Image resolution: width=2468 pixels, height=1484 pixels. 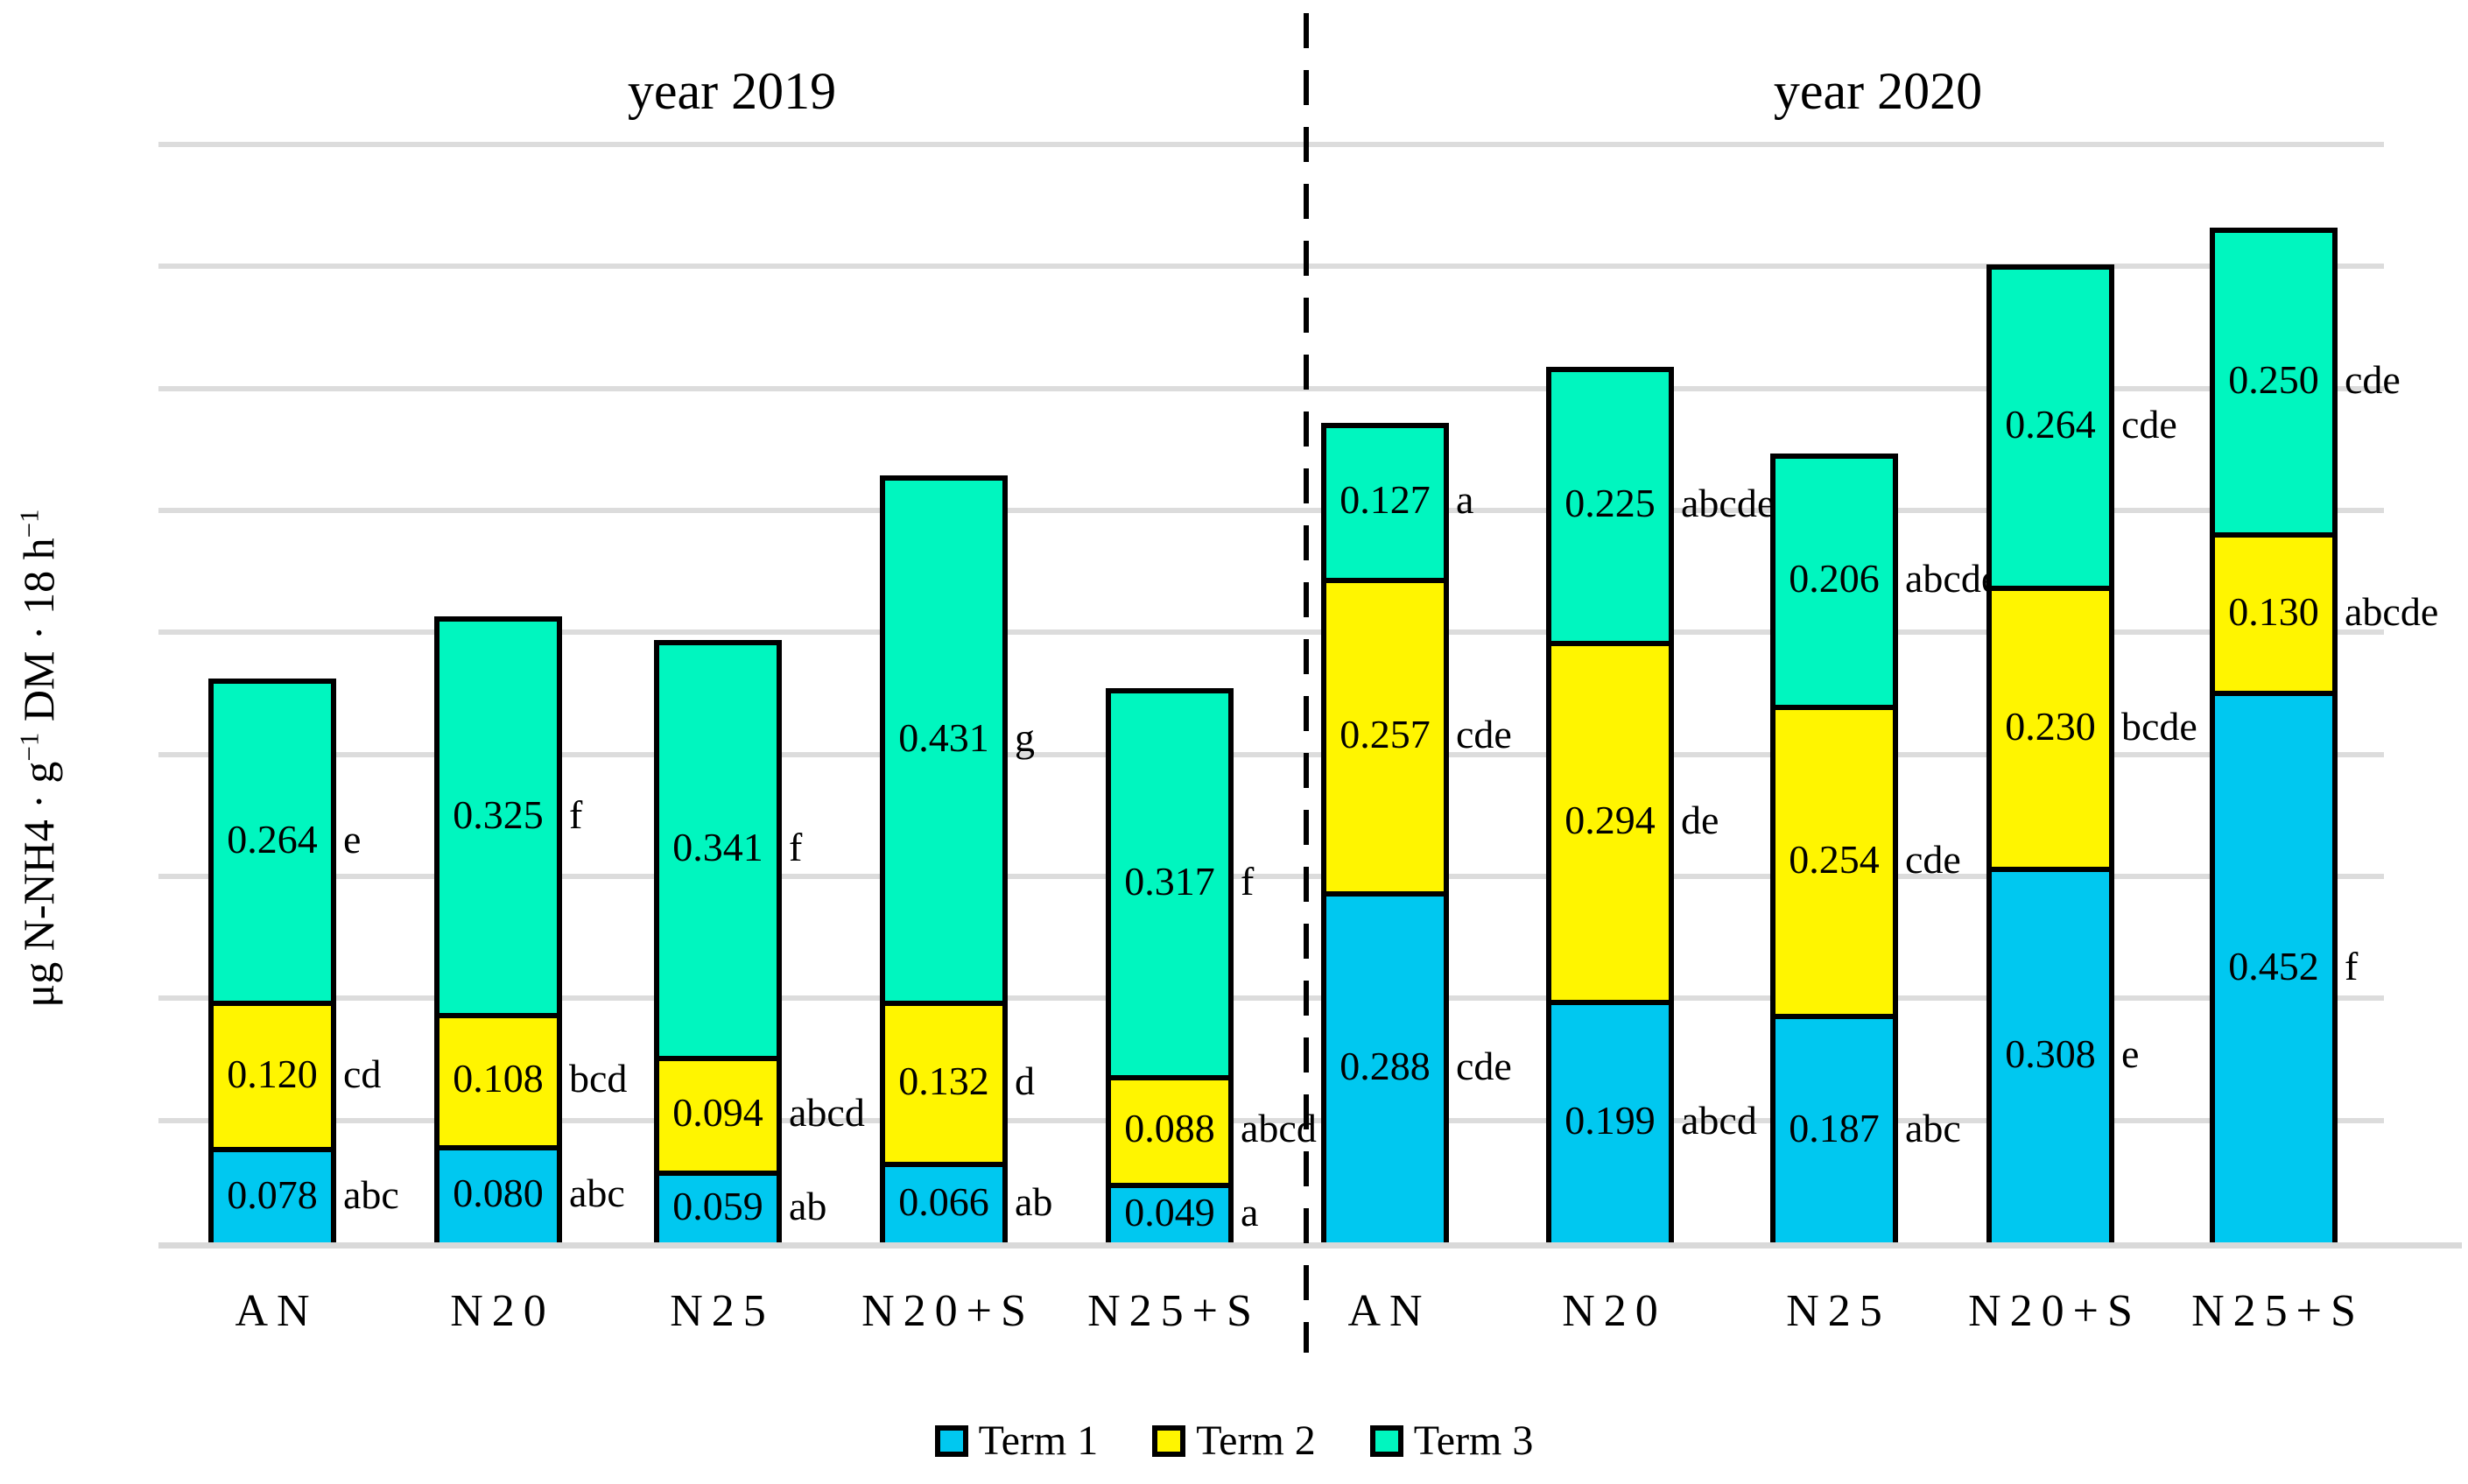 I want to click on value-label: 0.080, so click(x=498, y=1193).